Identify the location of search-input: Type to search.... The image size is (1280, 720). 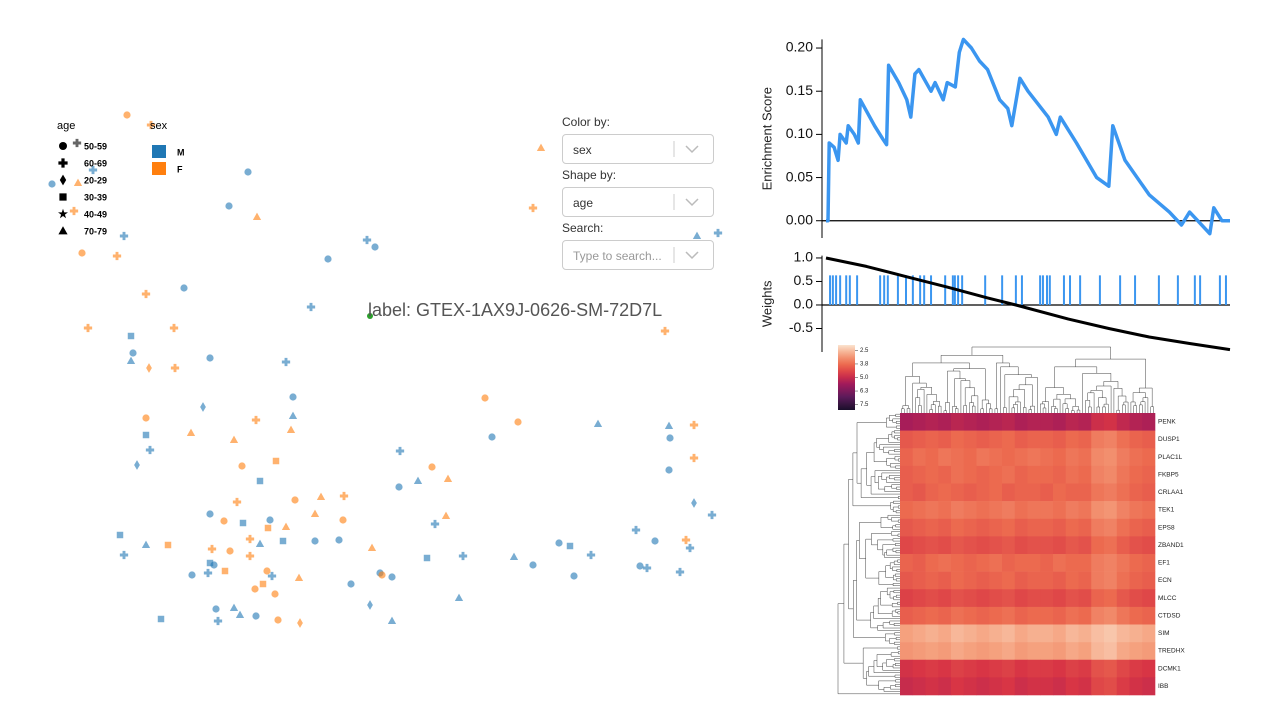
(638, 255).